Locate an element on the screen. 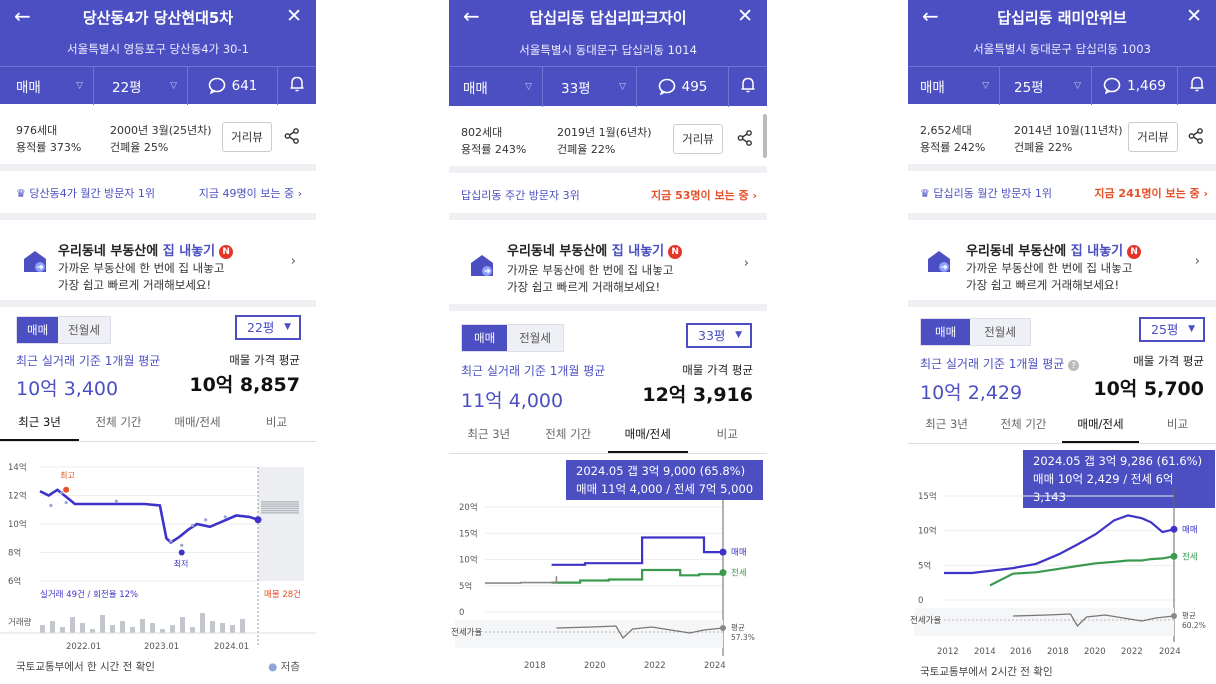  comments-button: 1,469 is located at coordinates (1135, 85).